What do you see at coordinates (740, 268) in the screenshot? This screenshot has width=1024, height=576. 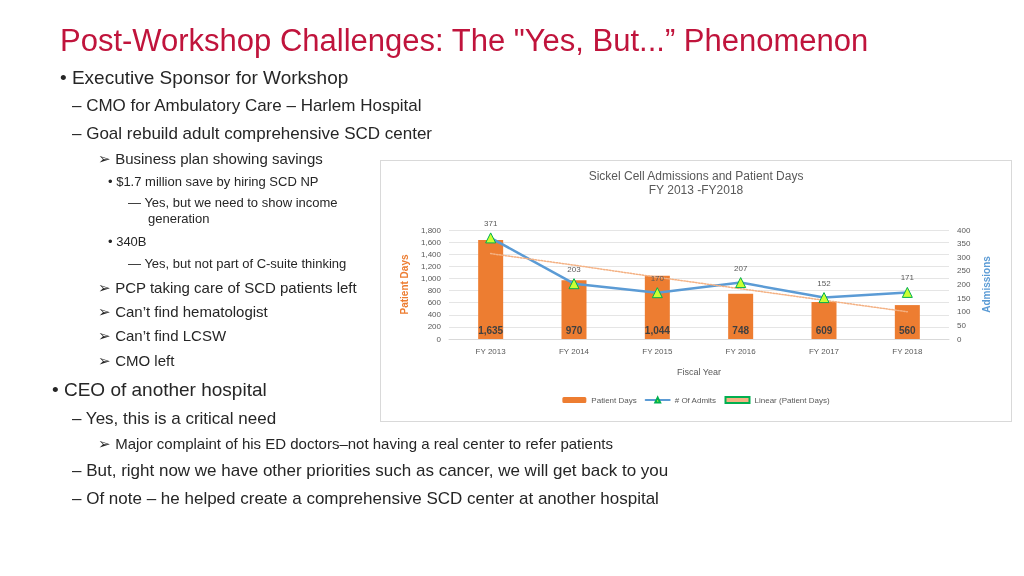 I see `data-label: 207` at bounding box center [740, 268].